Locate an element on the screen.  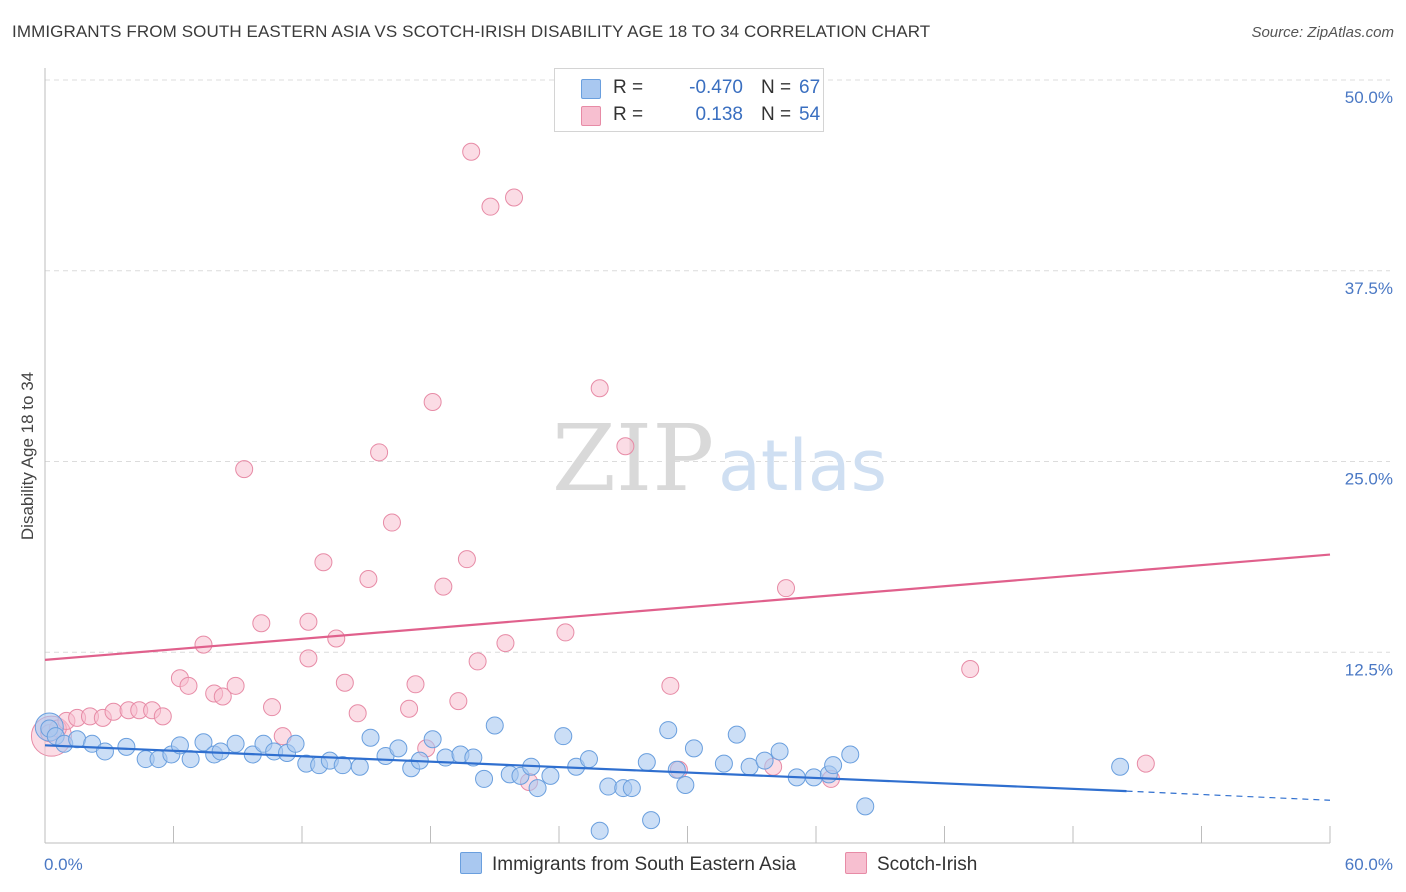
bottom-legend-scotch-irish: Scotch-Irish is located at coordinates (911, 864).